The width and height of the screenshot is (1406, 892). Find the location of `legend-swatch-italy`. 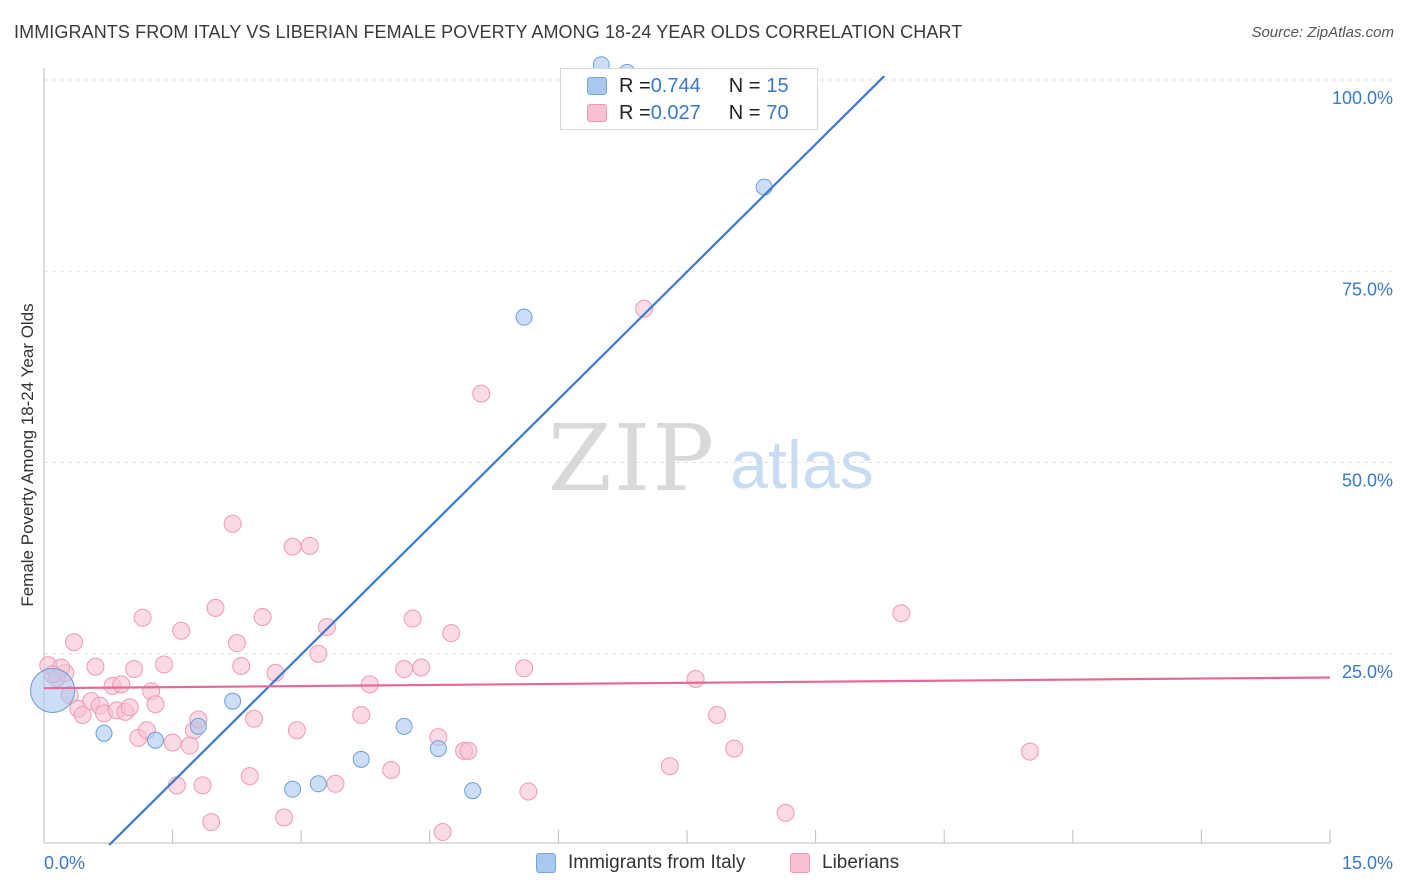

legend-swatch-italy is located at coordinates (597, 86).